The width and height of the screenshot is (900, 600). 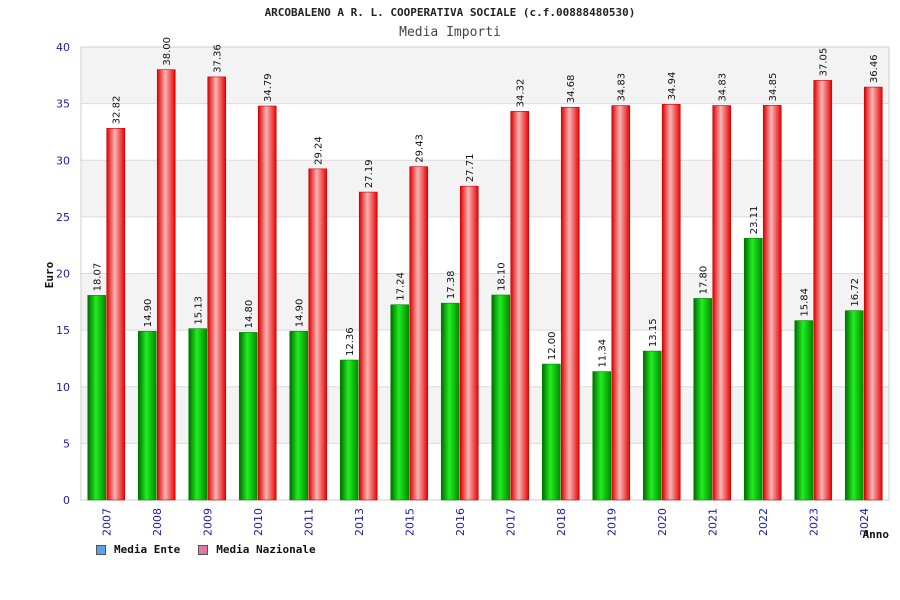 What do you see at coordinates (450, 32) in the screenshot?
I see `chart-subtitle: Media Importi` at bounding box center [450, 32].